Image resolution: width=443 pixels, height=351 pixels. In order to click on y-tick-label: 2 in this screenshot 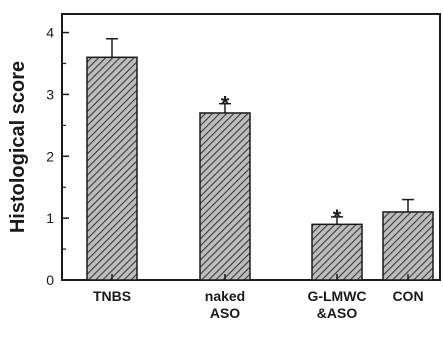, I will do `click(50, 156)`.